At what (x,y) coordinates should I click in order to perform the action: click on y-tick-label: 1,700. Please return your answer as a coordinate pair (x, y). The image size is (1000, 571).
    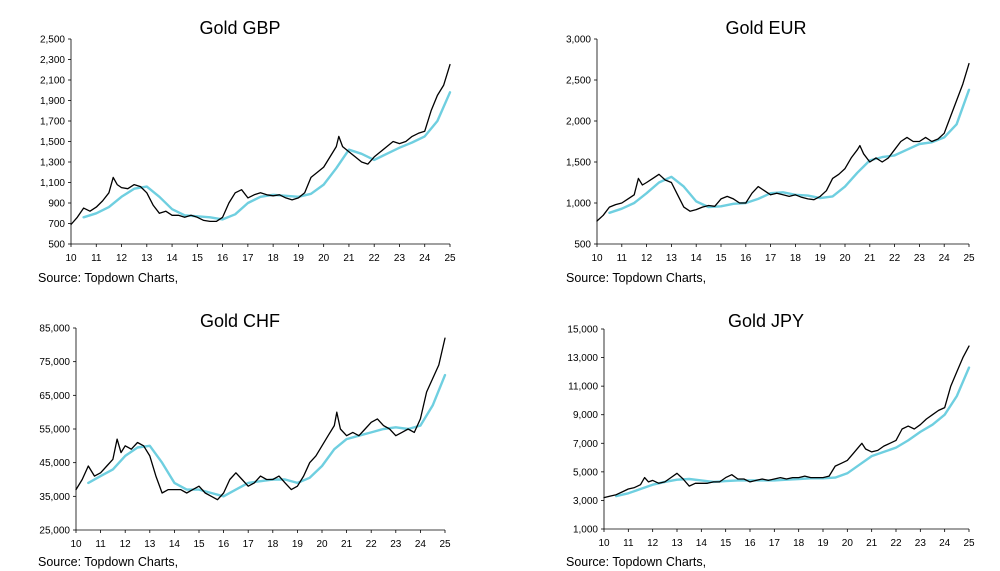
    Looking at the image, I should click on (52, 122).